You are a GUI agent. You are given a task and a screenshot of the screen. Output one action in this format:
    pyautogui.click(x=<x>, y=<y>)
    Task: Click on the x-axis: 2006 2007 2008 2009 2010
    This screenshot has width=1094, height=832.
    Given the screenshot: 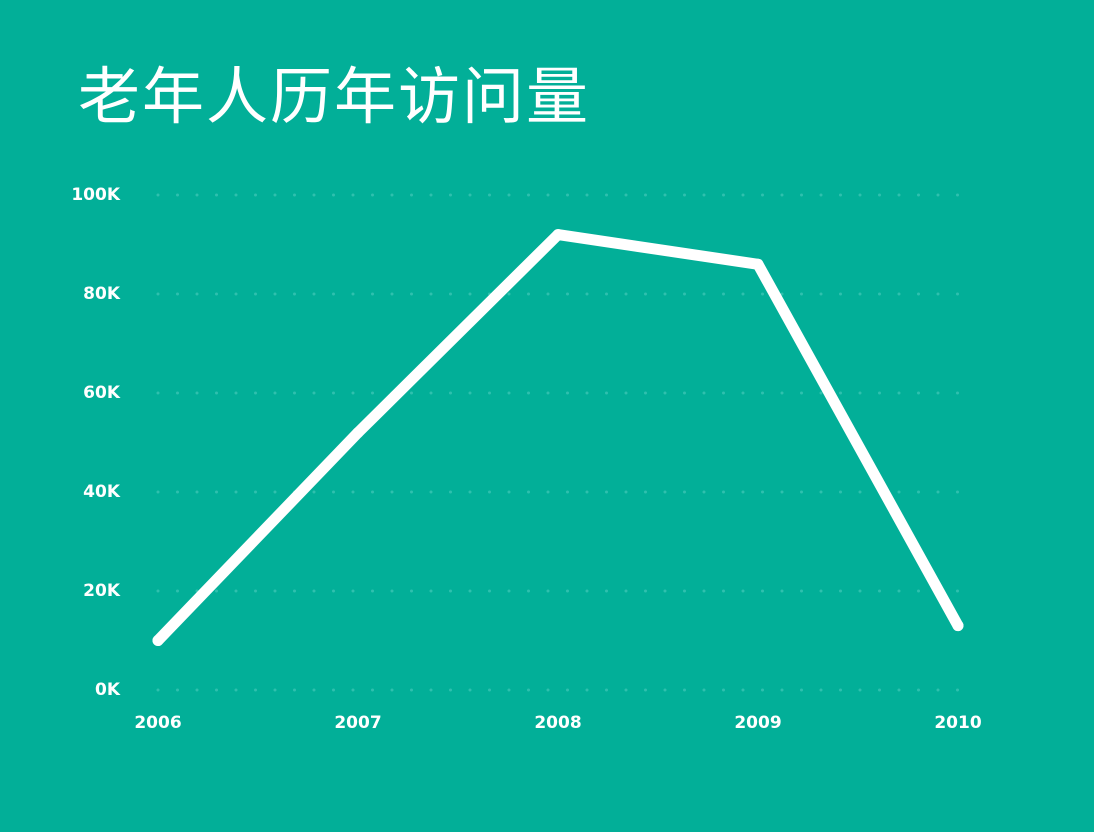 What is the action you would take?
    pyautogui.click(x=557, y=723)
    